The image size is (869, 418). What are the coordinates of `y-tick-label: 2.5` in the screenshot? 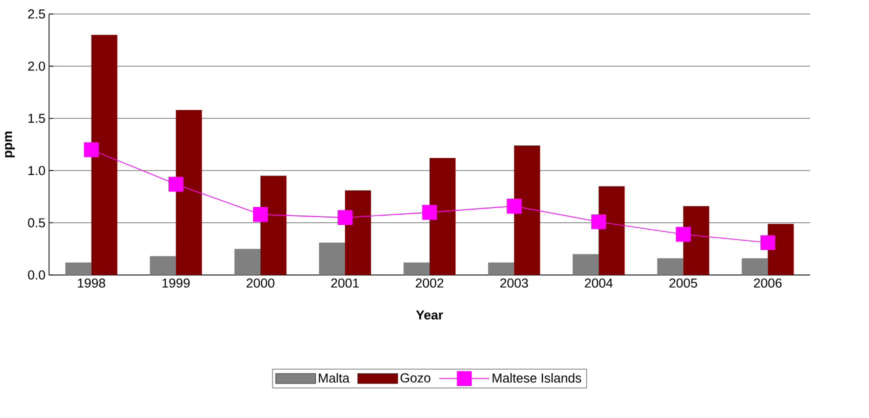 It's located at (36, 14).